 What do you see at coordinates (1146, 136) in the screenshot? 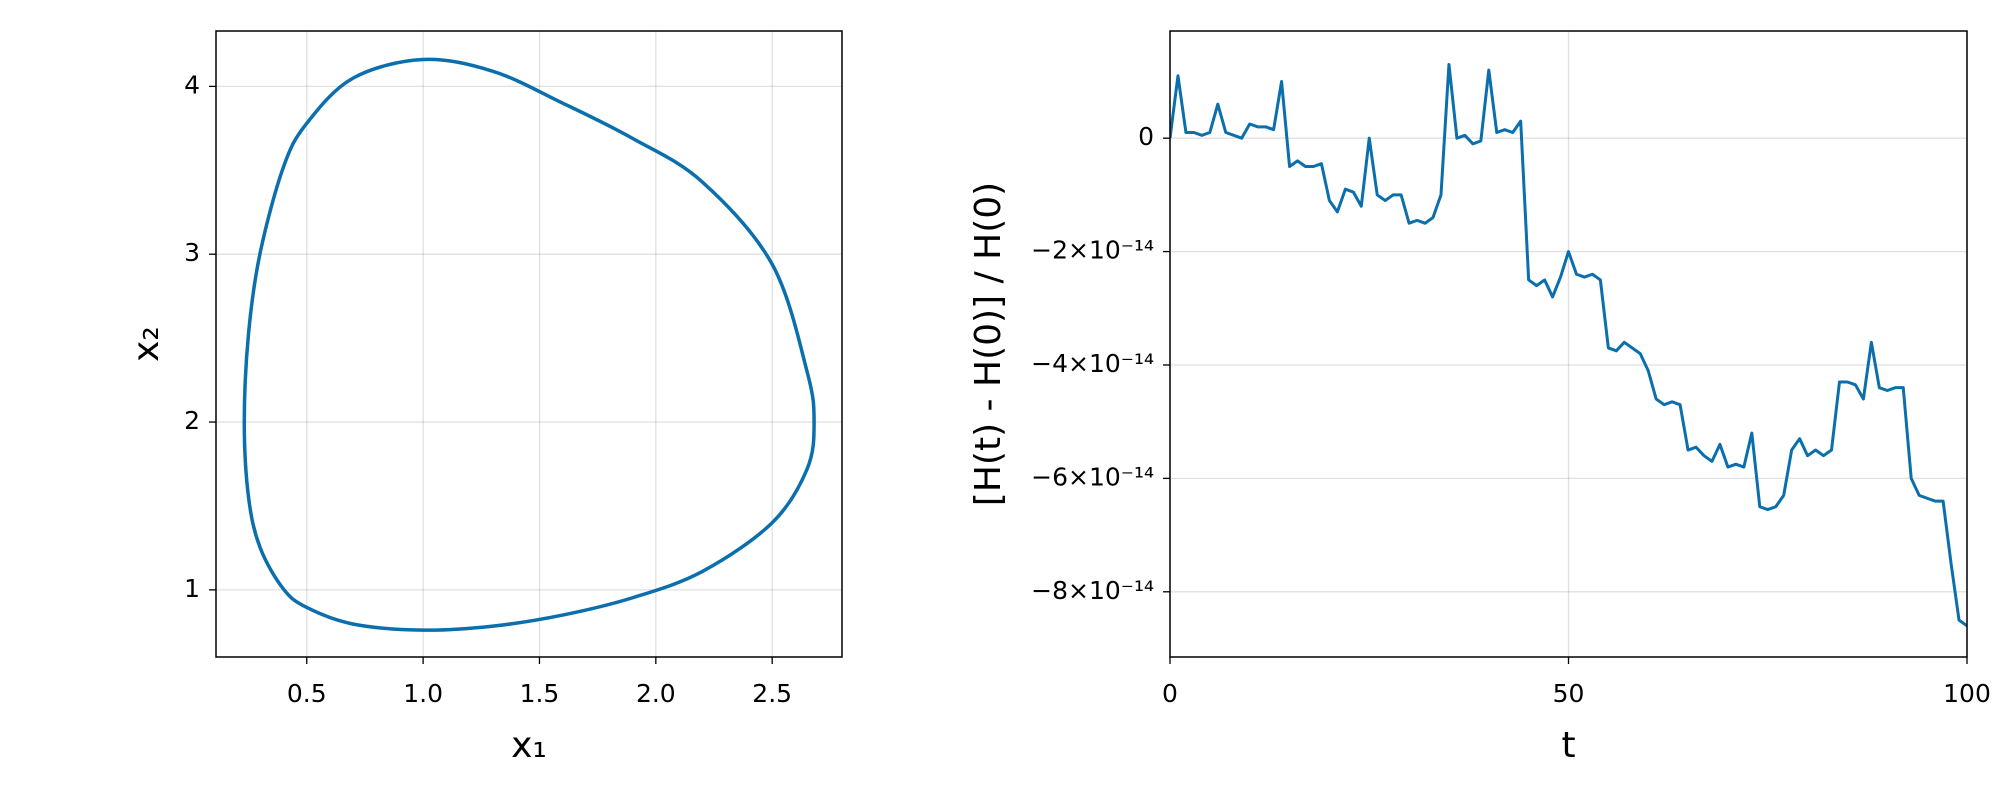
I see `y-tick-label: 0` at bounding box center [1146, 136].